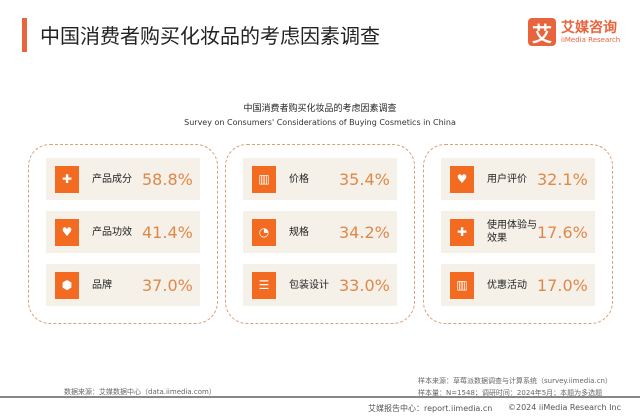 Image resolution: width=640 pixels, height=416 pixels. I want to click on factor-value: 17.6%, so click(562, 232).